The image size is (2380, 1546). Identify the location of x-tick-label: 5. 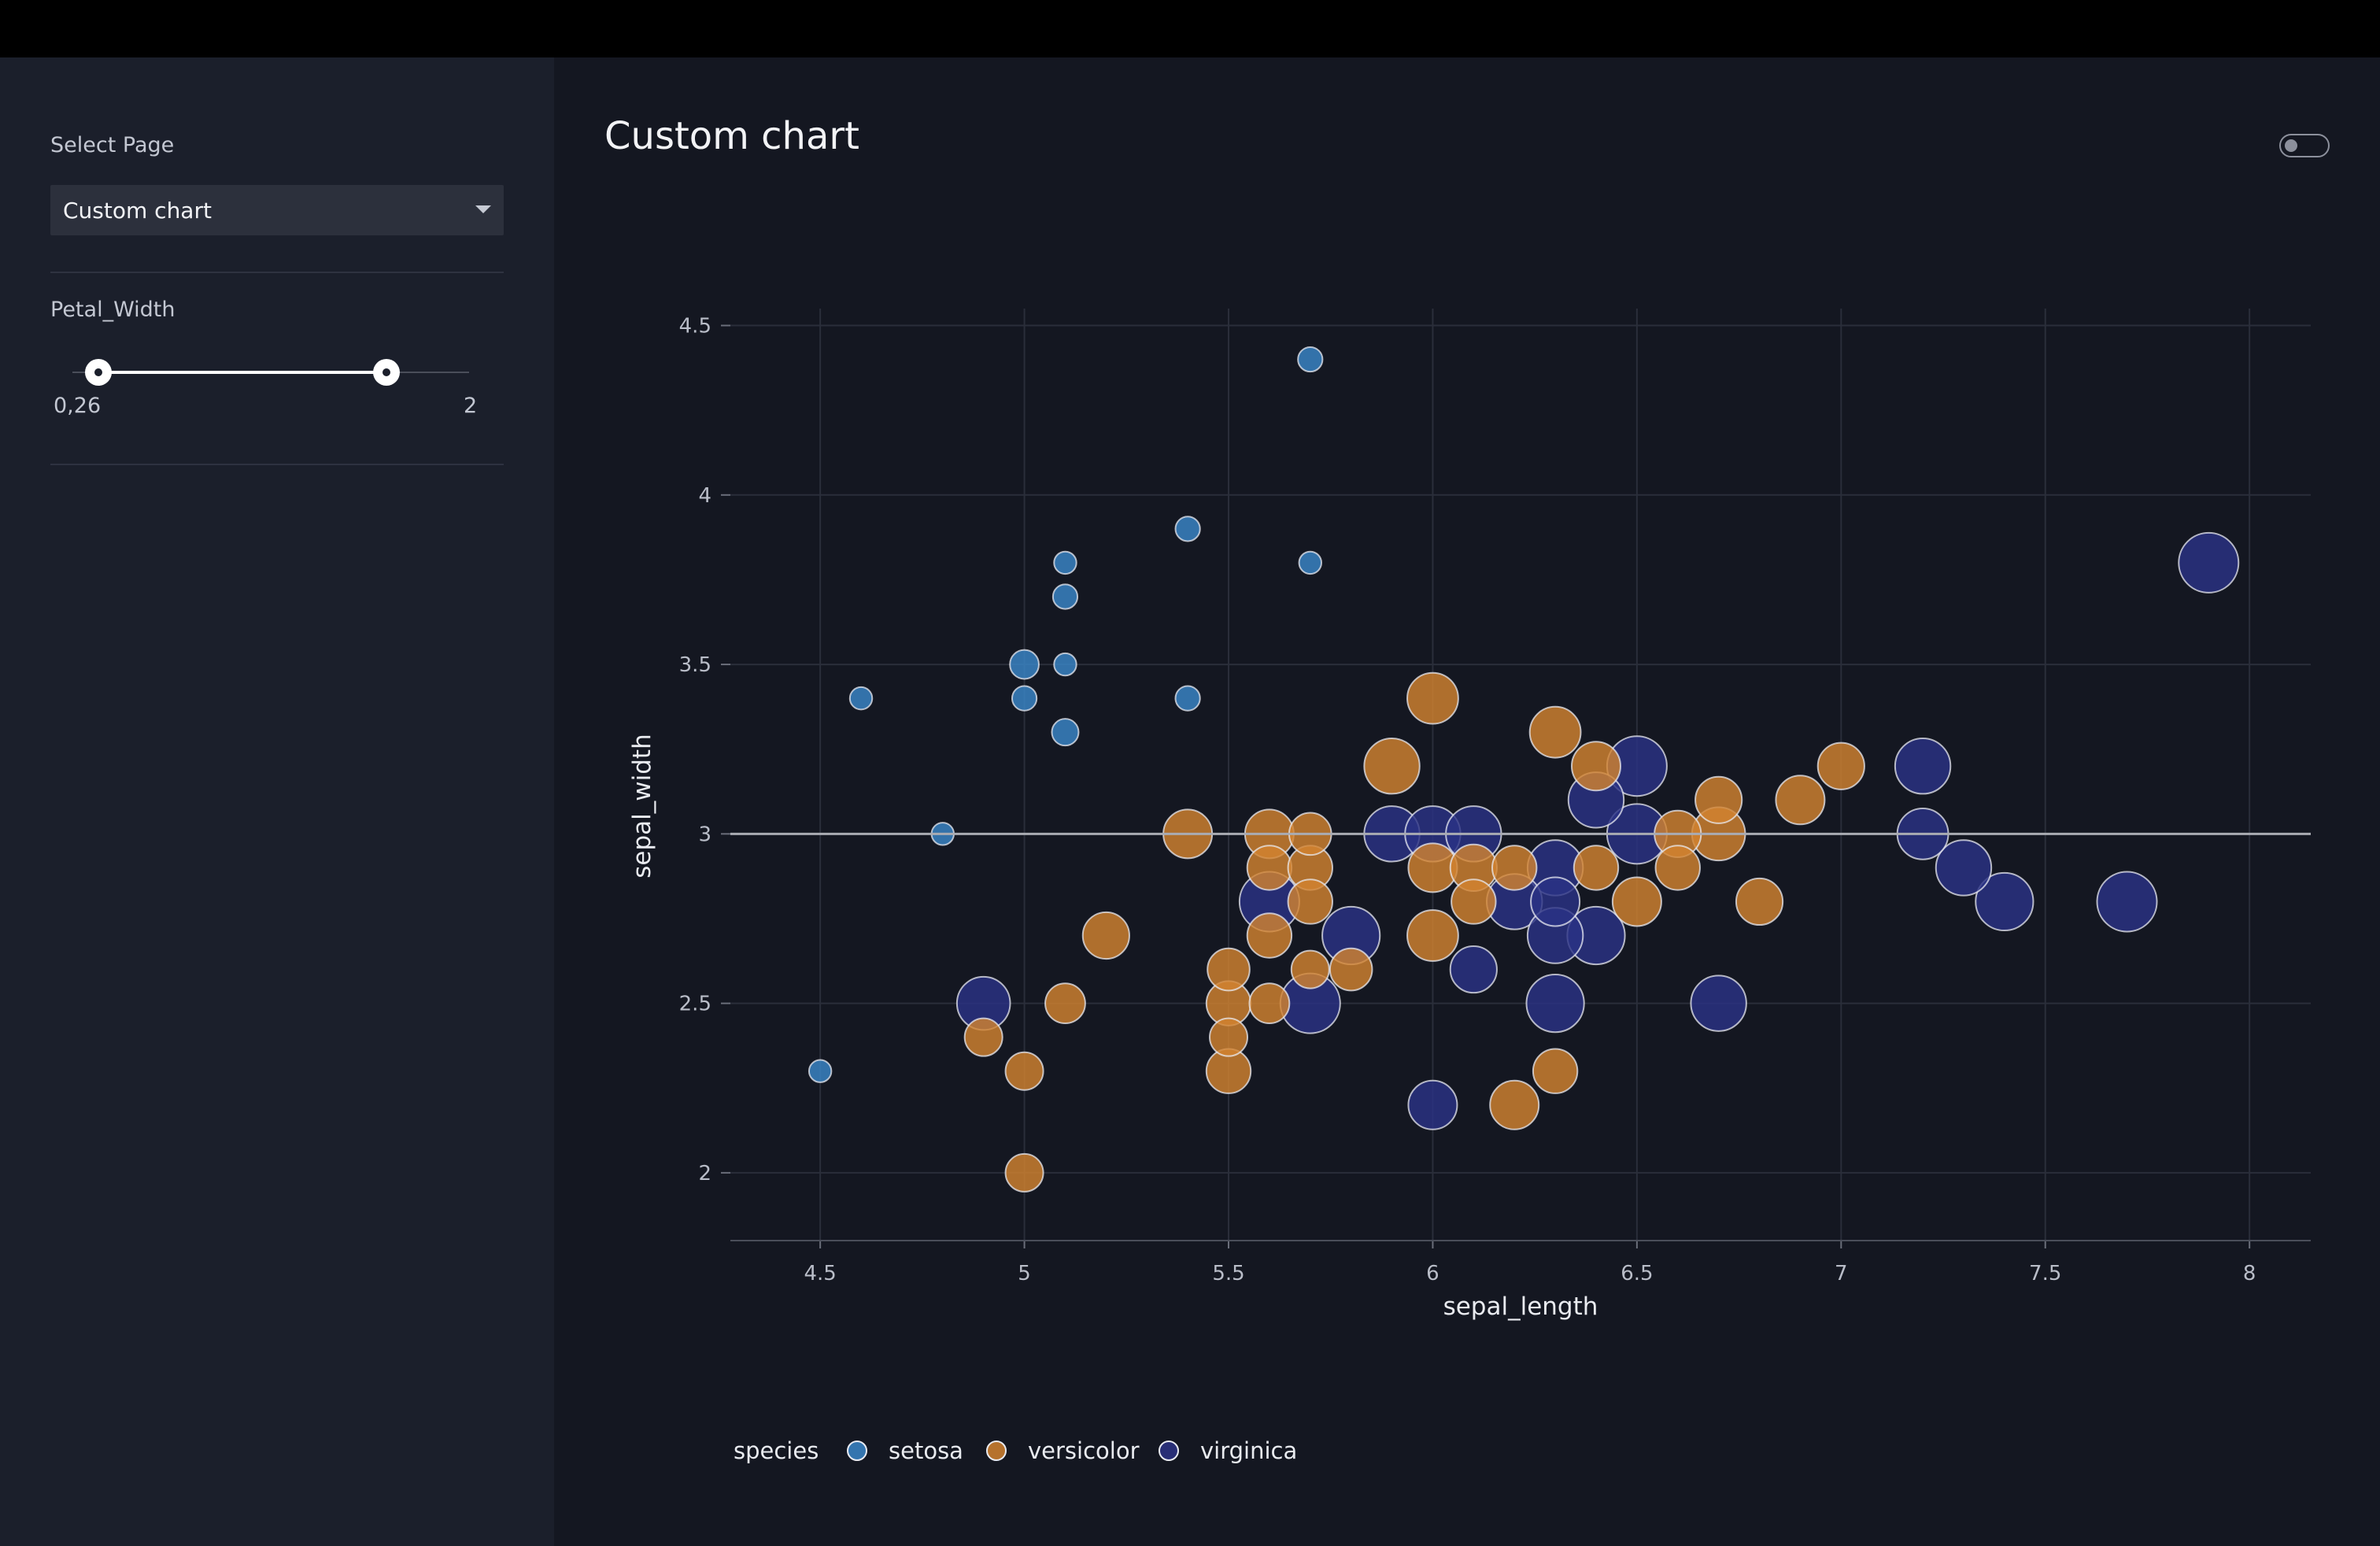
(1024, 1274).